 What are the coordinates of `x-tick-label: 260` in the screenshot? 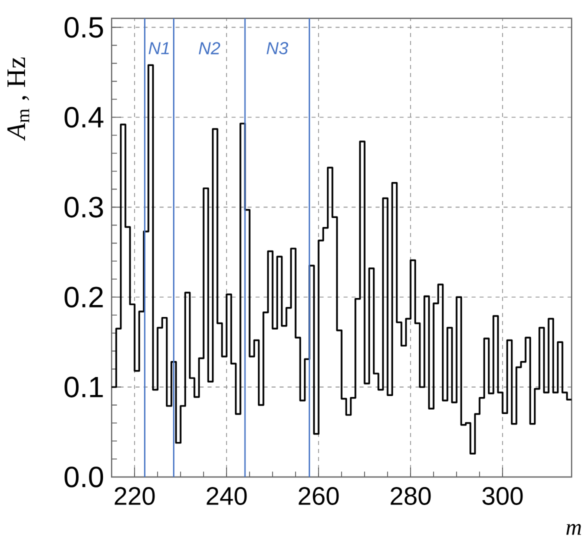 It's located at (318, 495).